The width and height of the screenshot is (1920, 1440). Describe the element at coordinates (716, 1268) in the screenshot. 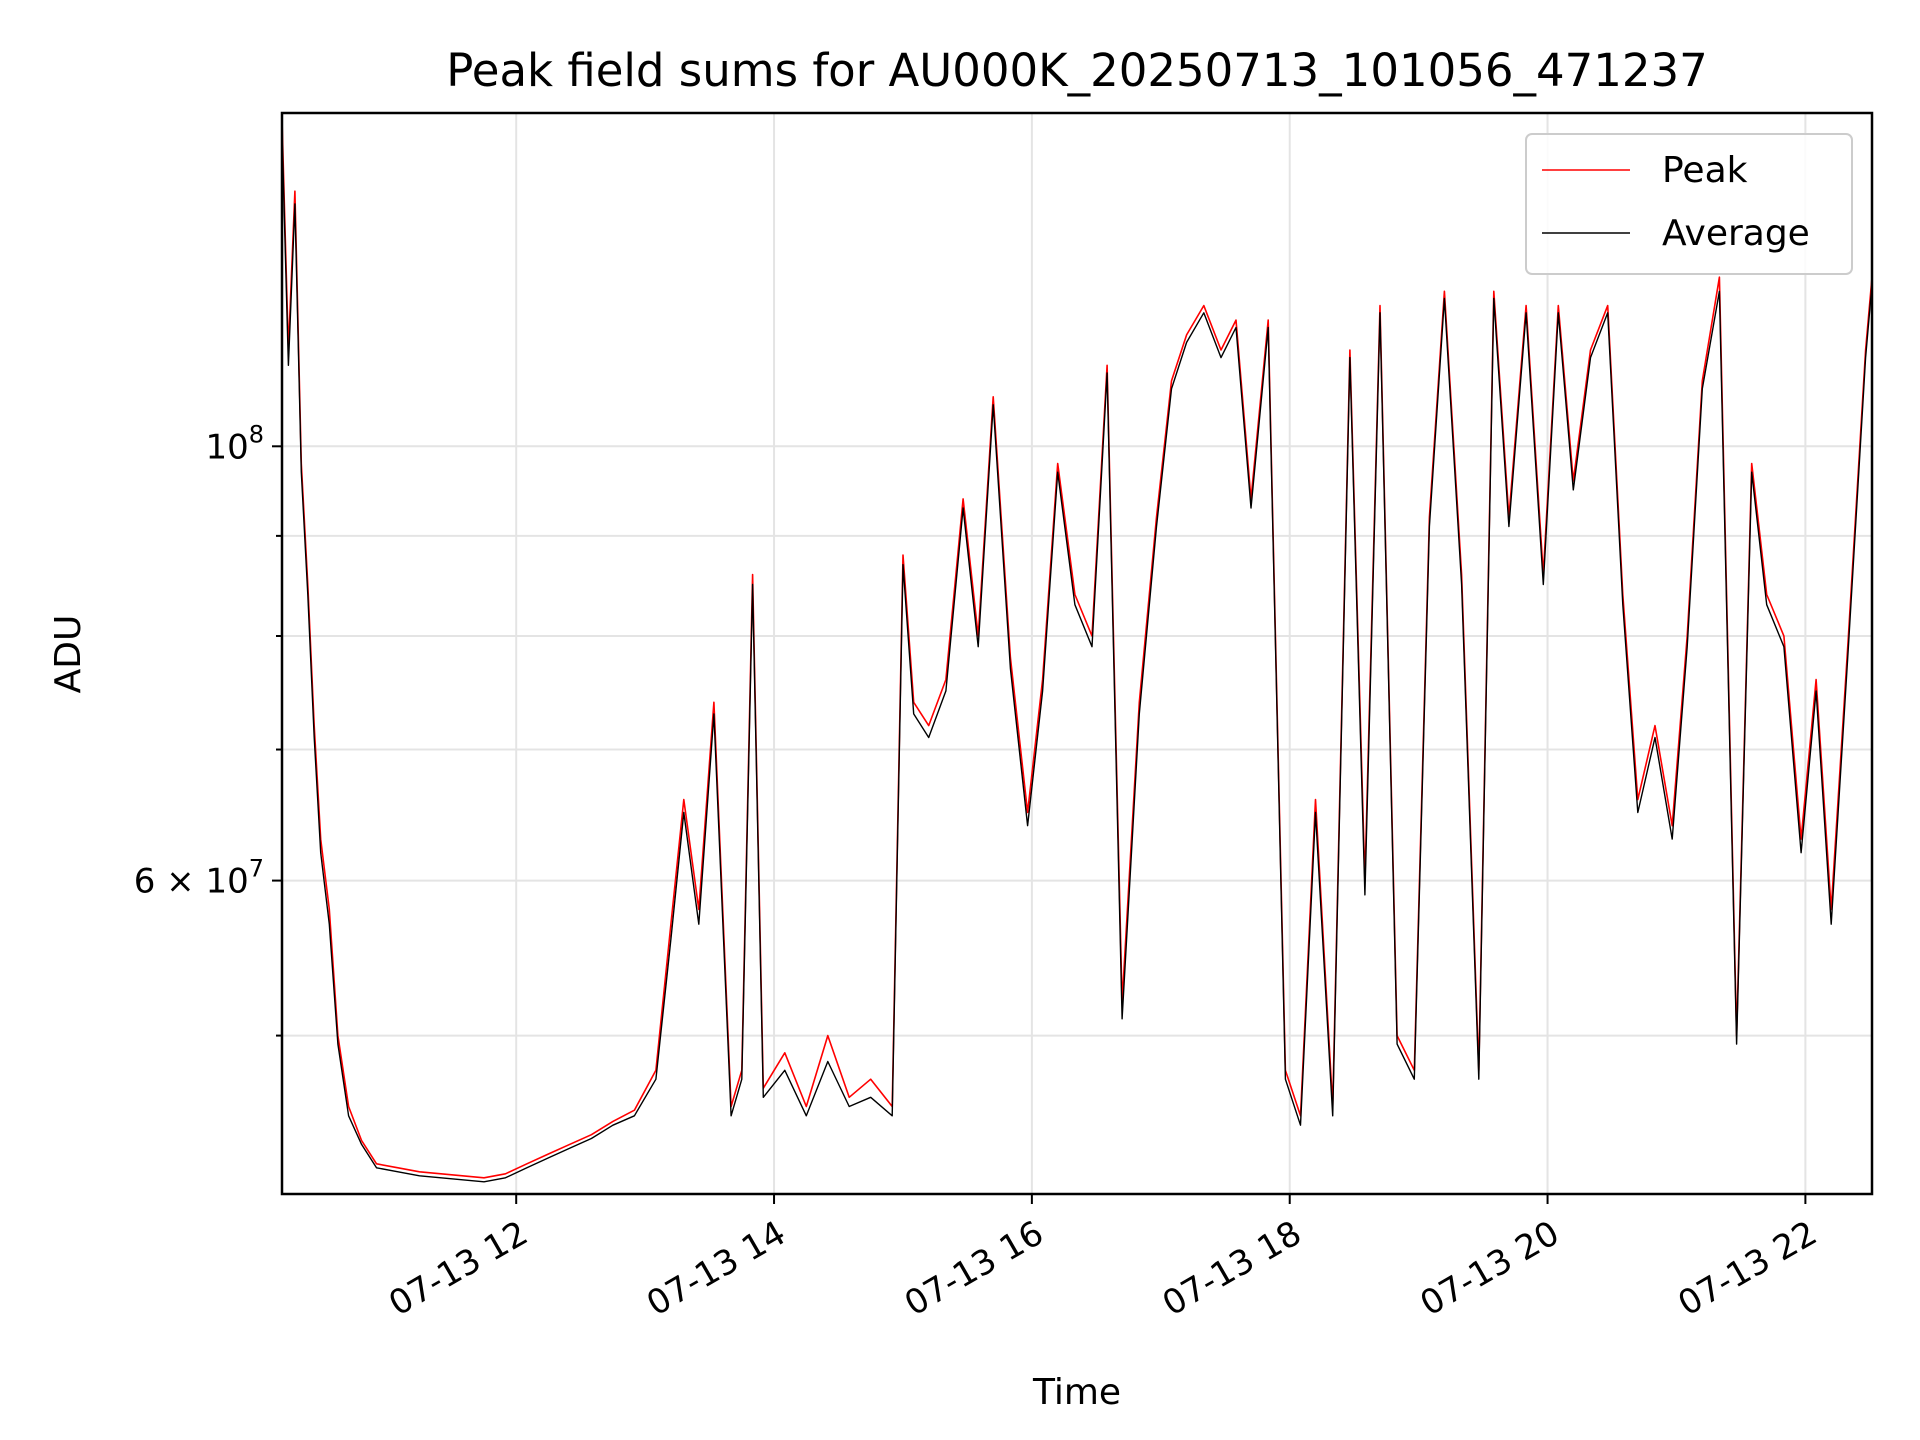

I see `x-tick-label-1: 07-13 14` at that location.